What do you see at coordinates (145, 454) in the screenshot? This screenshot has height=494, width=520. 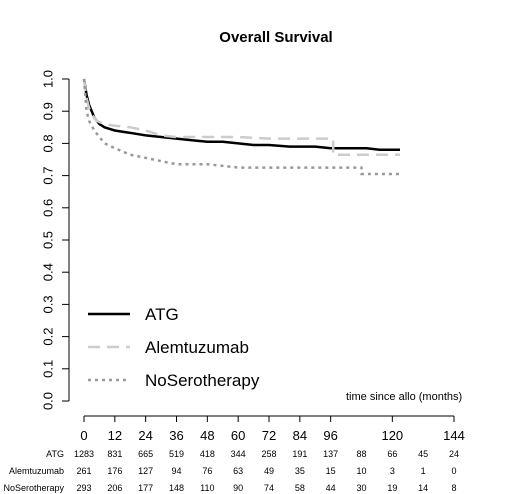 I see `risk-cell: 665` at bounding box center [145, 454].